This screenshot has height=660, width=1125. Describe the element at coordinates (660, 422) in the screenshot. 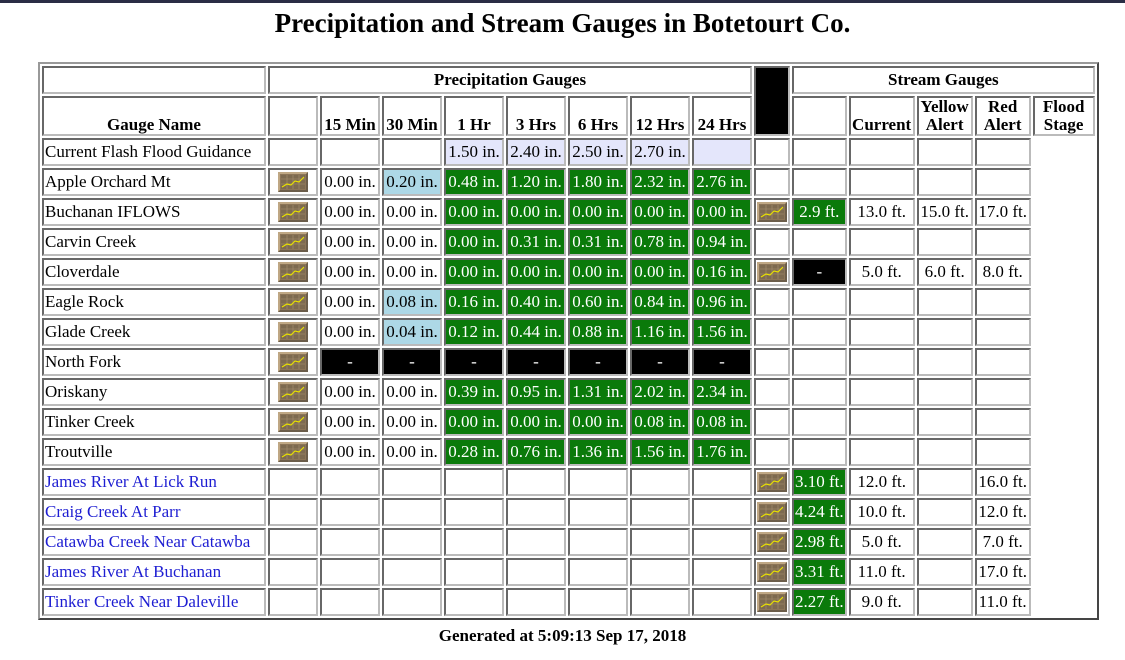

I see `precip-h12: 0.08 in.` at that location.